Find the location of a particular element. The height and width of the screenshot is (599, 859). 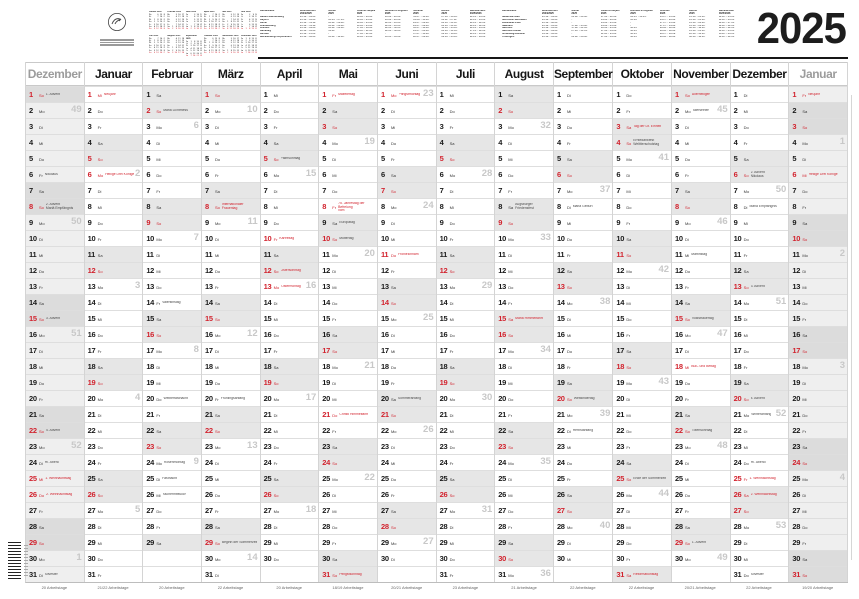

print-vertical-micro-text is located at coordinates (26, 561).